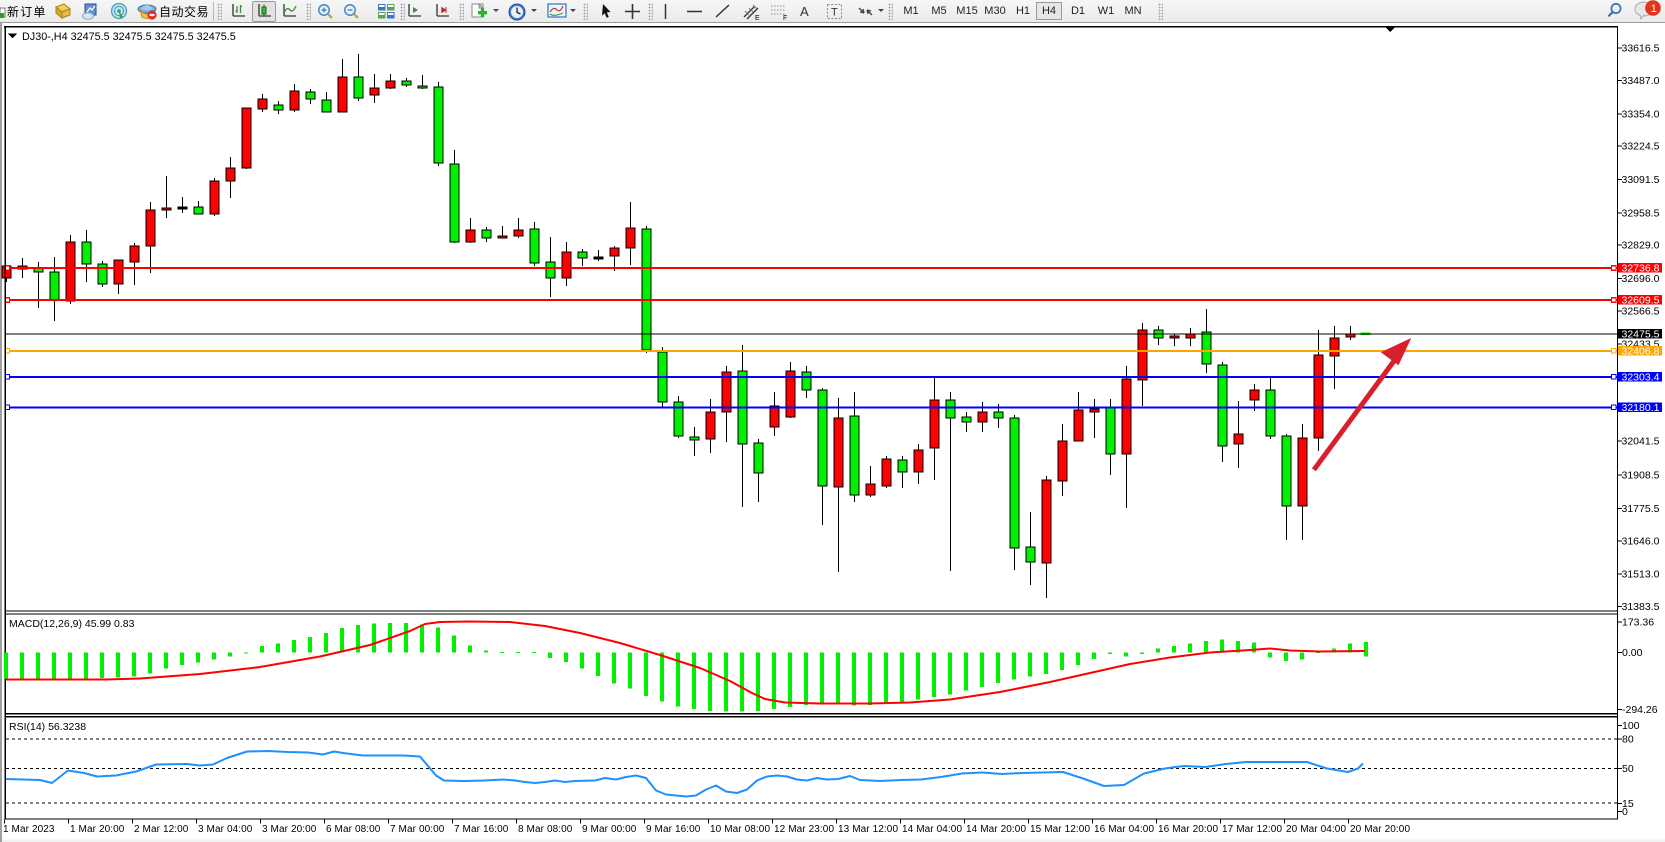 The width and height of the screenshot is (1665, 842). I want to click on svg-text: 9 Mar 00:00, so click(609, 829).